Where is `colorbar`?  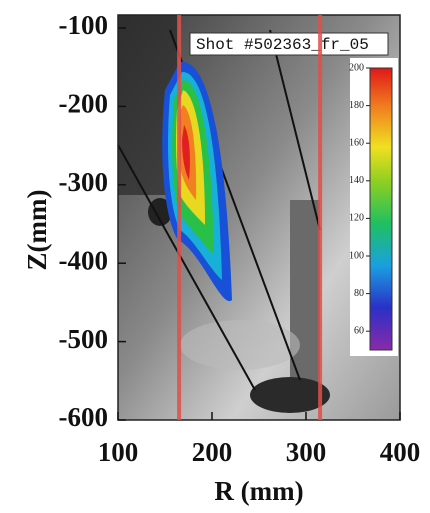 colorbar is located at coordinates (381, 209).